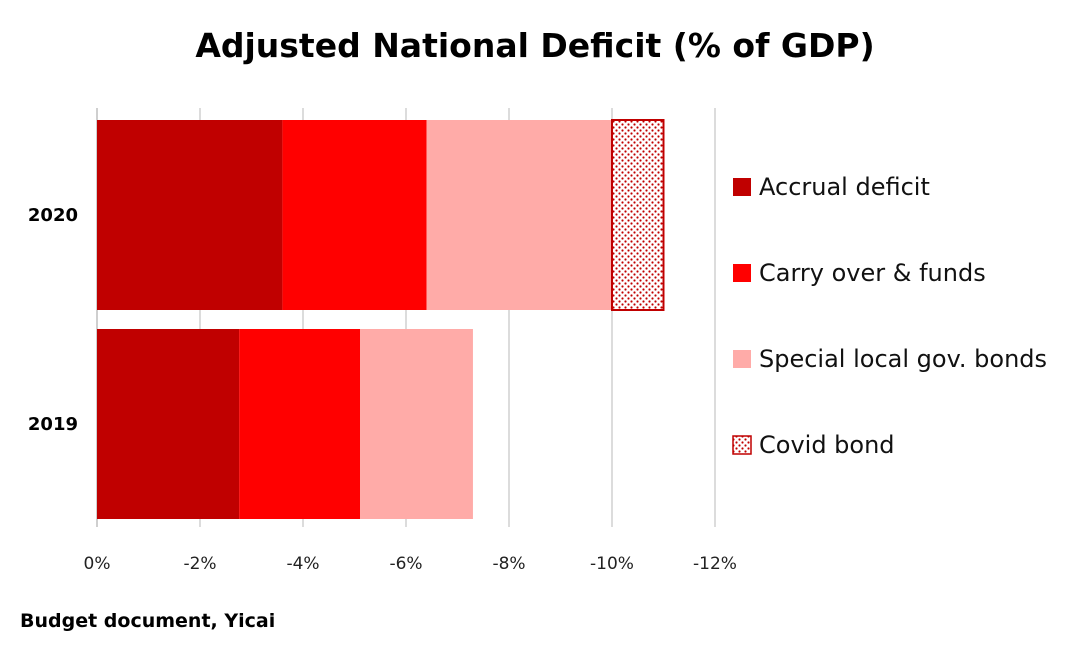 The width and height of the screenshot is (1070, 663). What do you see at coordinates (405, 564) in the screenshot?
I see `x-tick-label: -6%` at bounding box center [405, 564].